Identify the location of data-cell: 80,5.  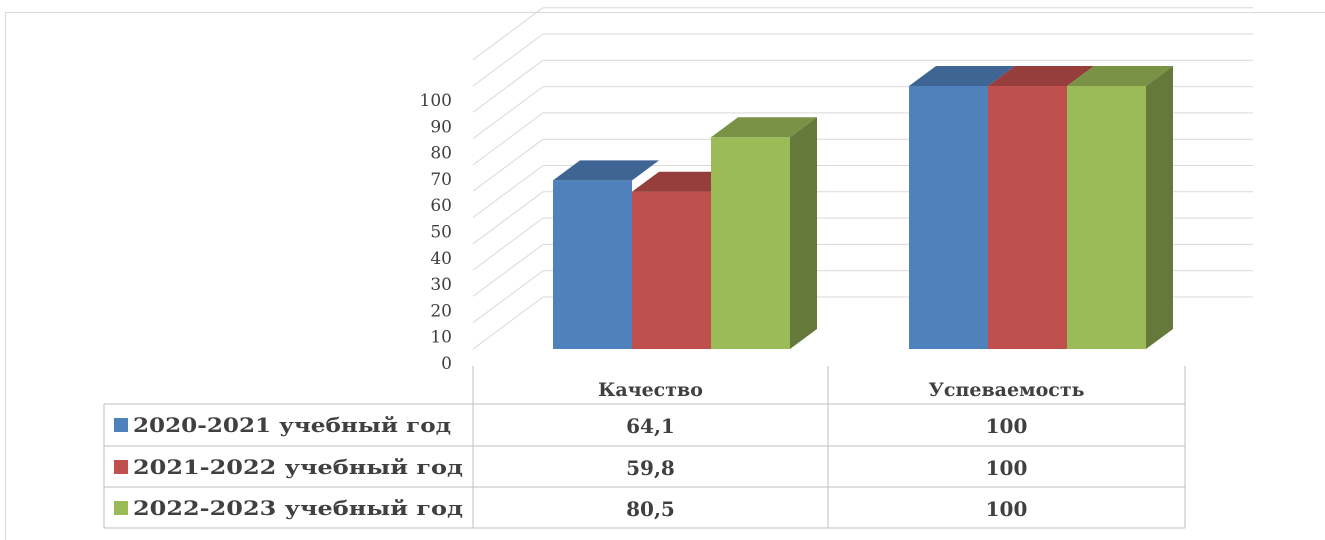
(650, 509).